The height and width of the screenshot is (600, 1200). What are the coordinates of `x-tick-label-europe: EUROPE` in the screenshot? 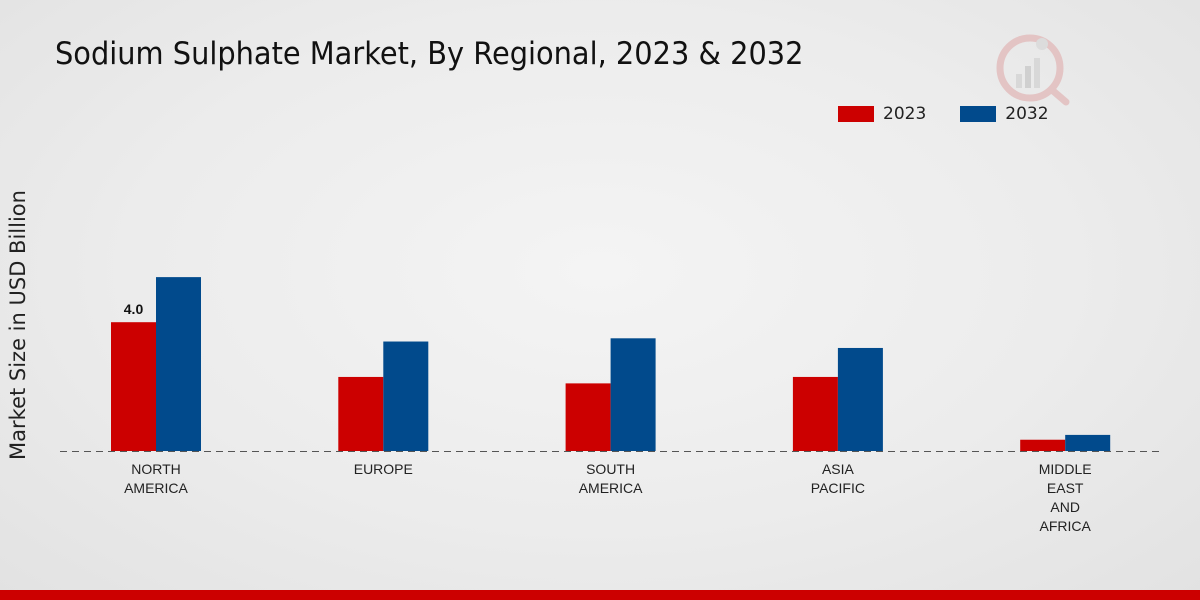 It's located at (383, 469).